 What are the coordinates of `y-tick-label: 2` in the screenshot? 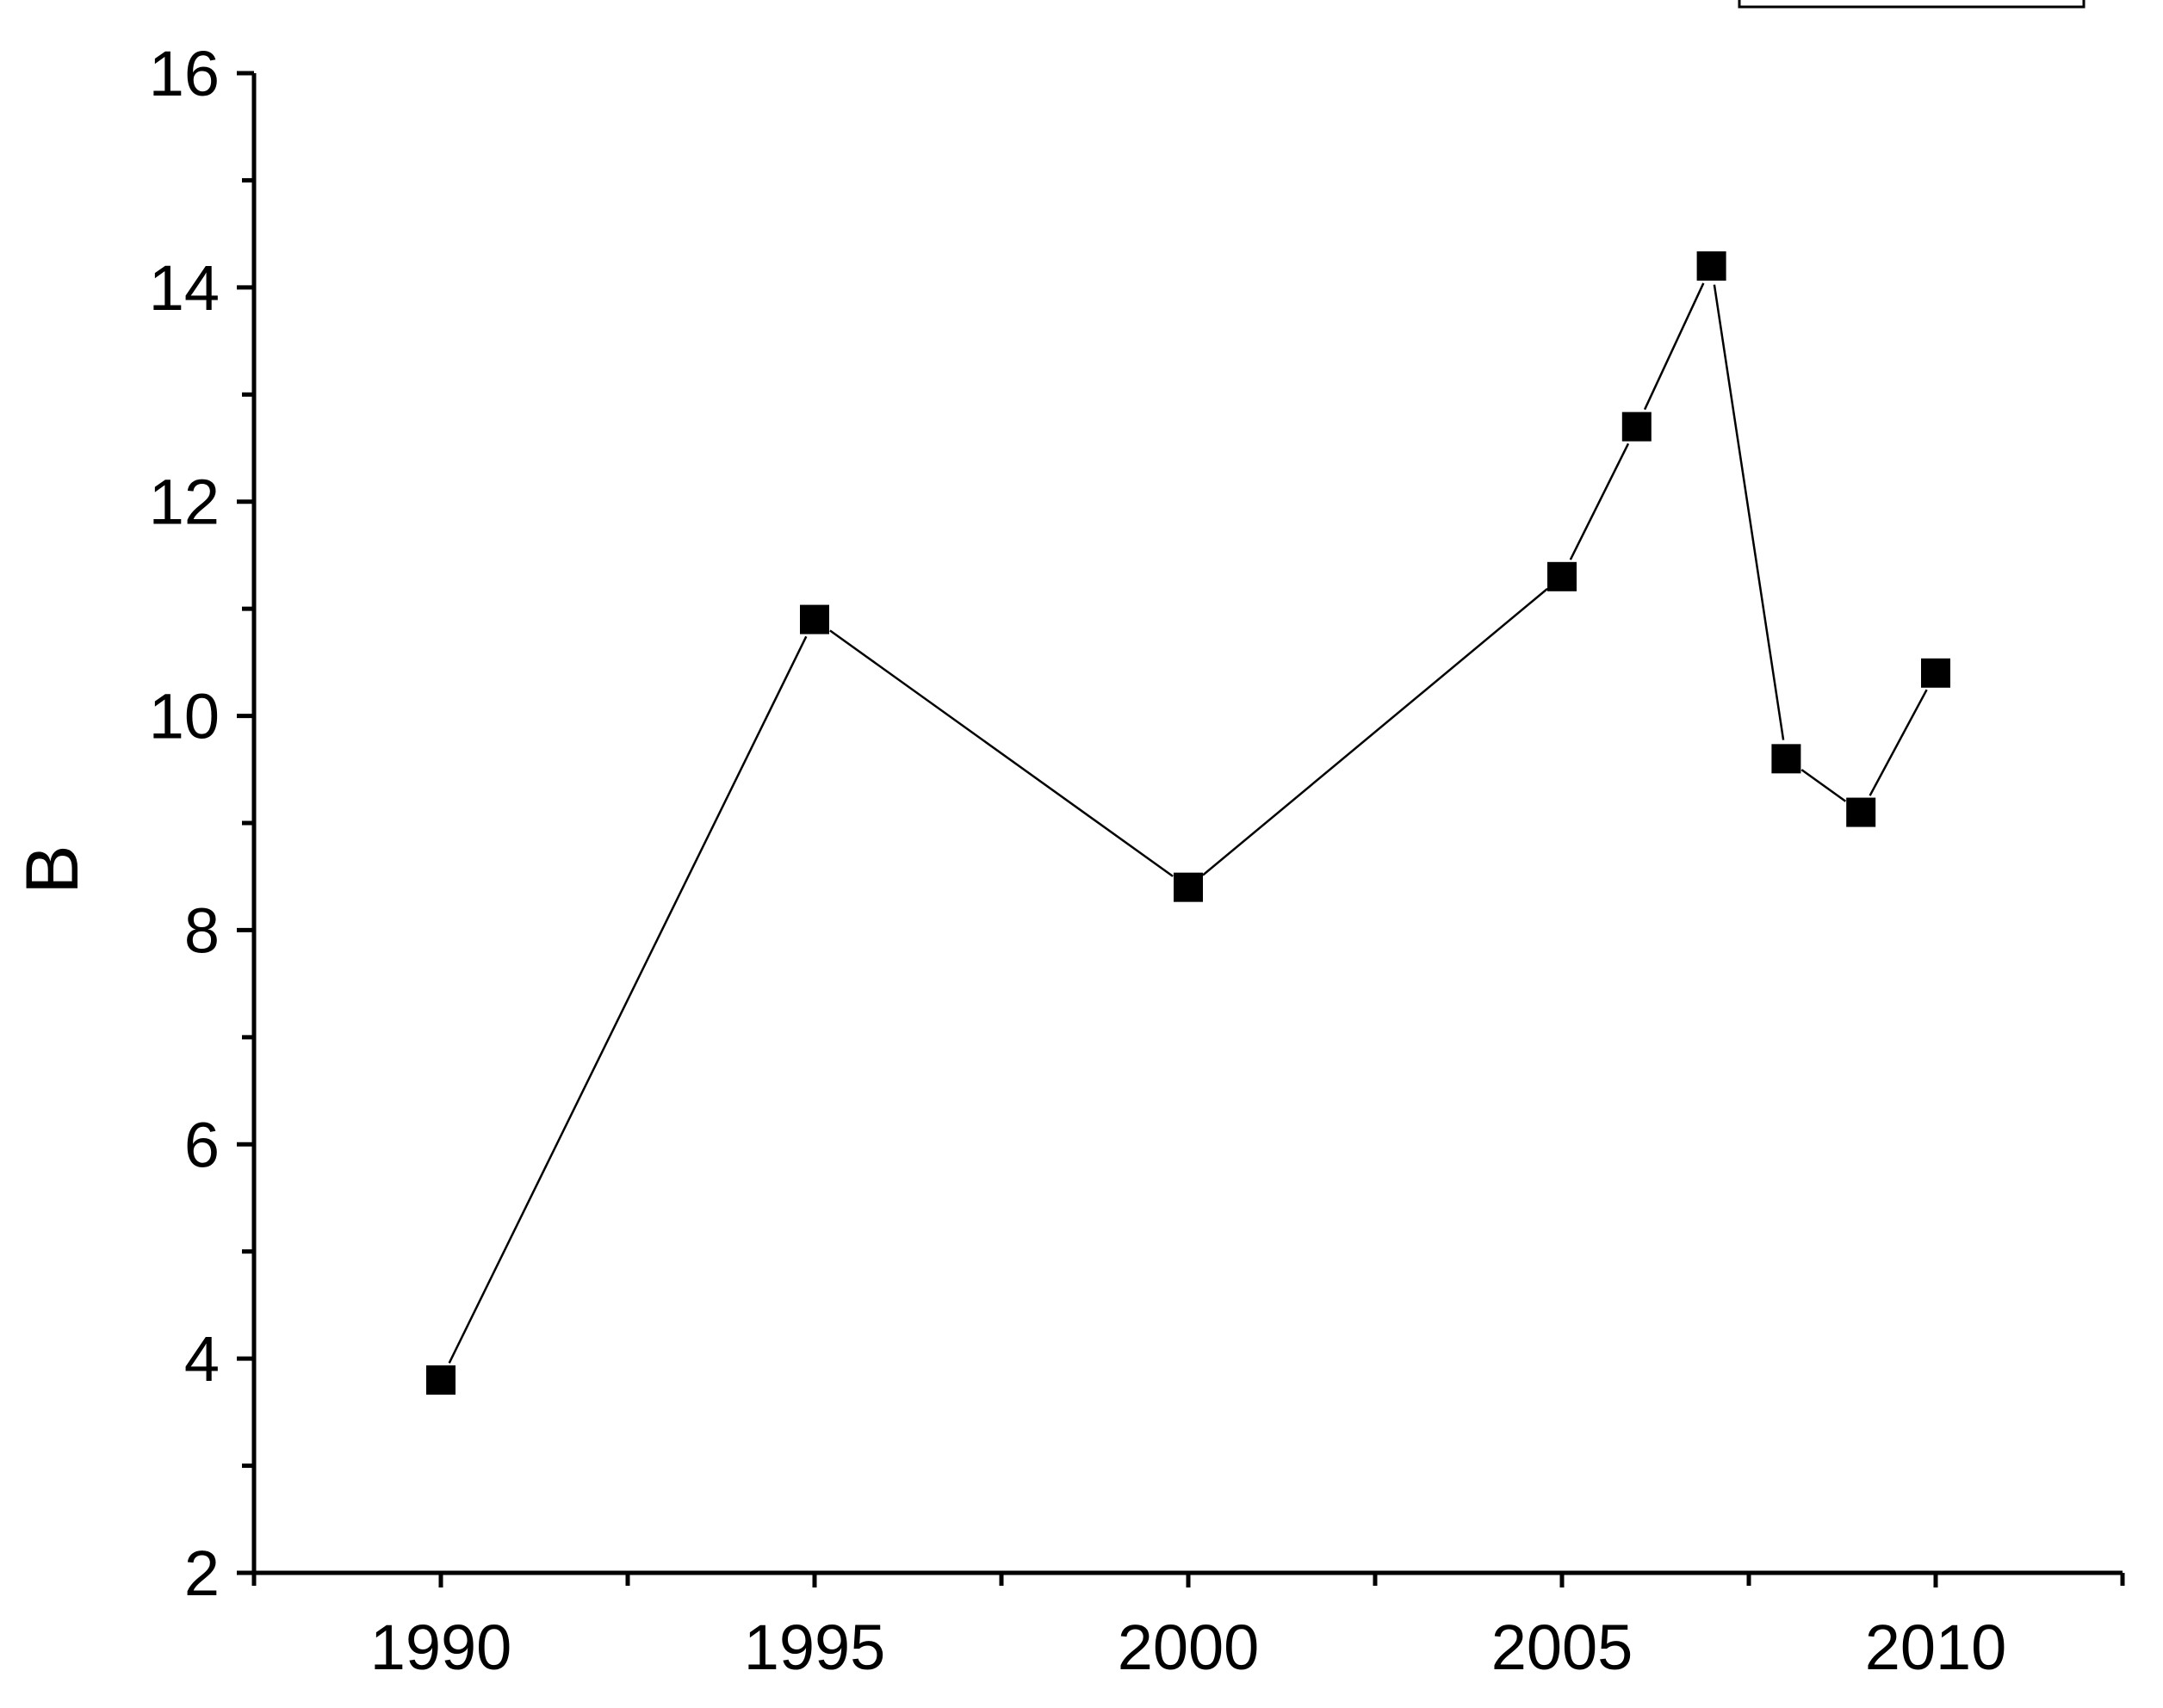 It's located at (202, 1573).